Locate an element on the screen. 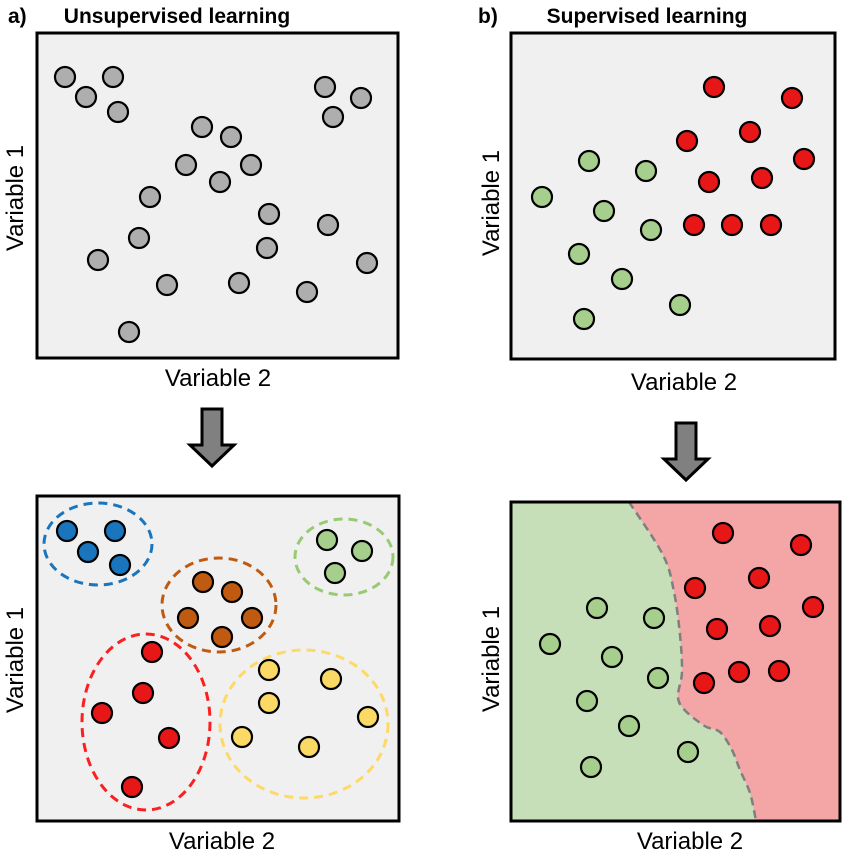  cluster-ellipse-blue is located at coordinates (98, 544).